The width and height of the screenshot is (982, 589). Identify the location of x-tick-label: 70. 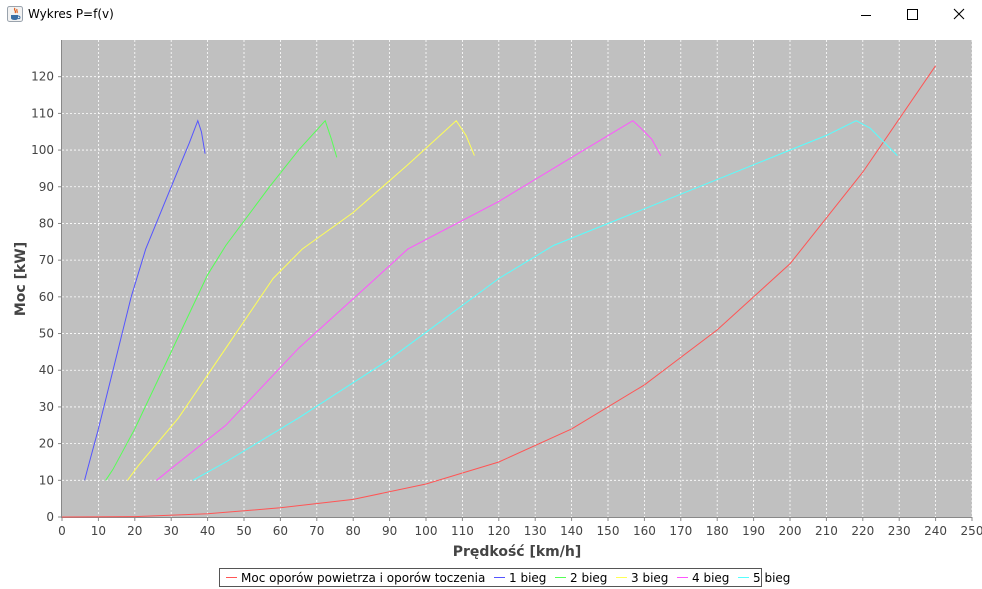
(316, 531).